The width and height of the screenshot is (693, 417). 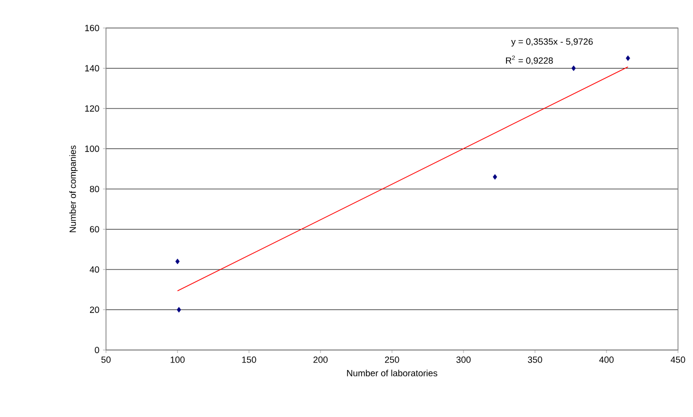 I want to click on y-tick-label: 60, so click(x=95, y=229).